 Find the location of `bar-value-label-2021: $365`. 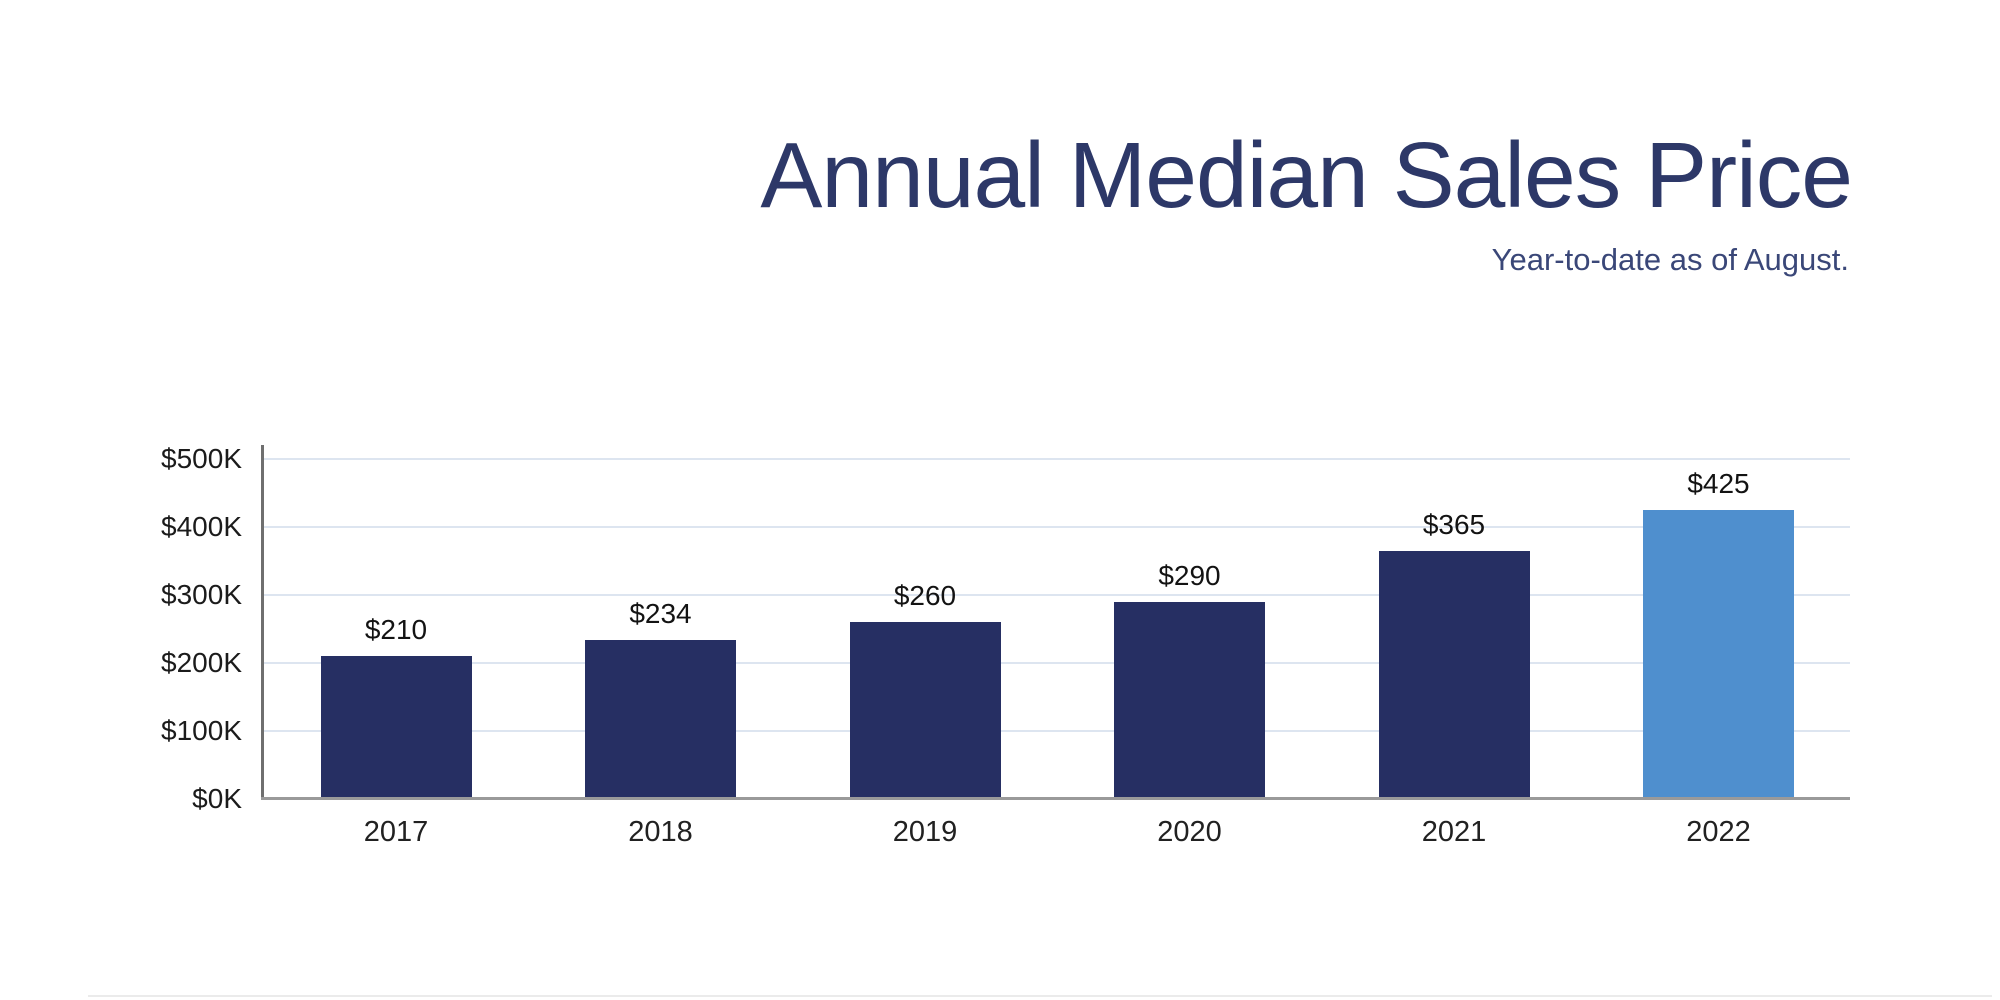

bar-value-label-2021: $365 is located at coordinates (1454, 524).